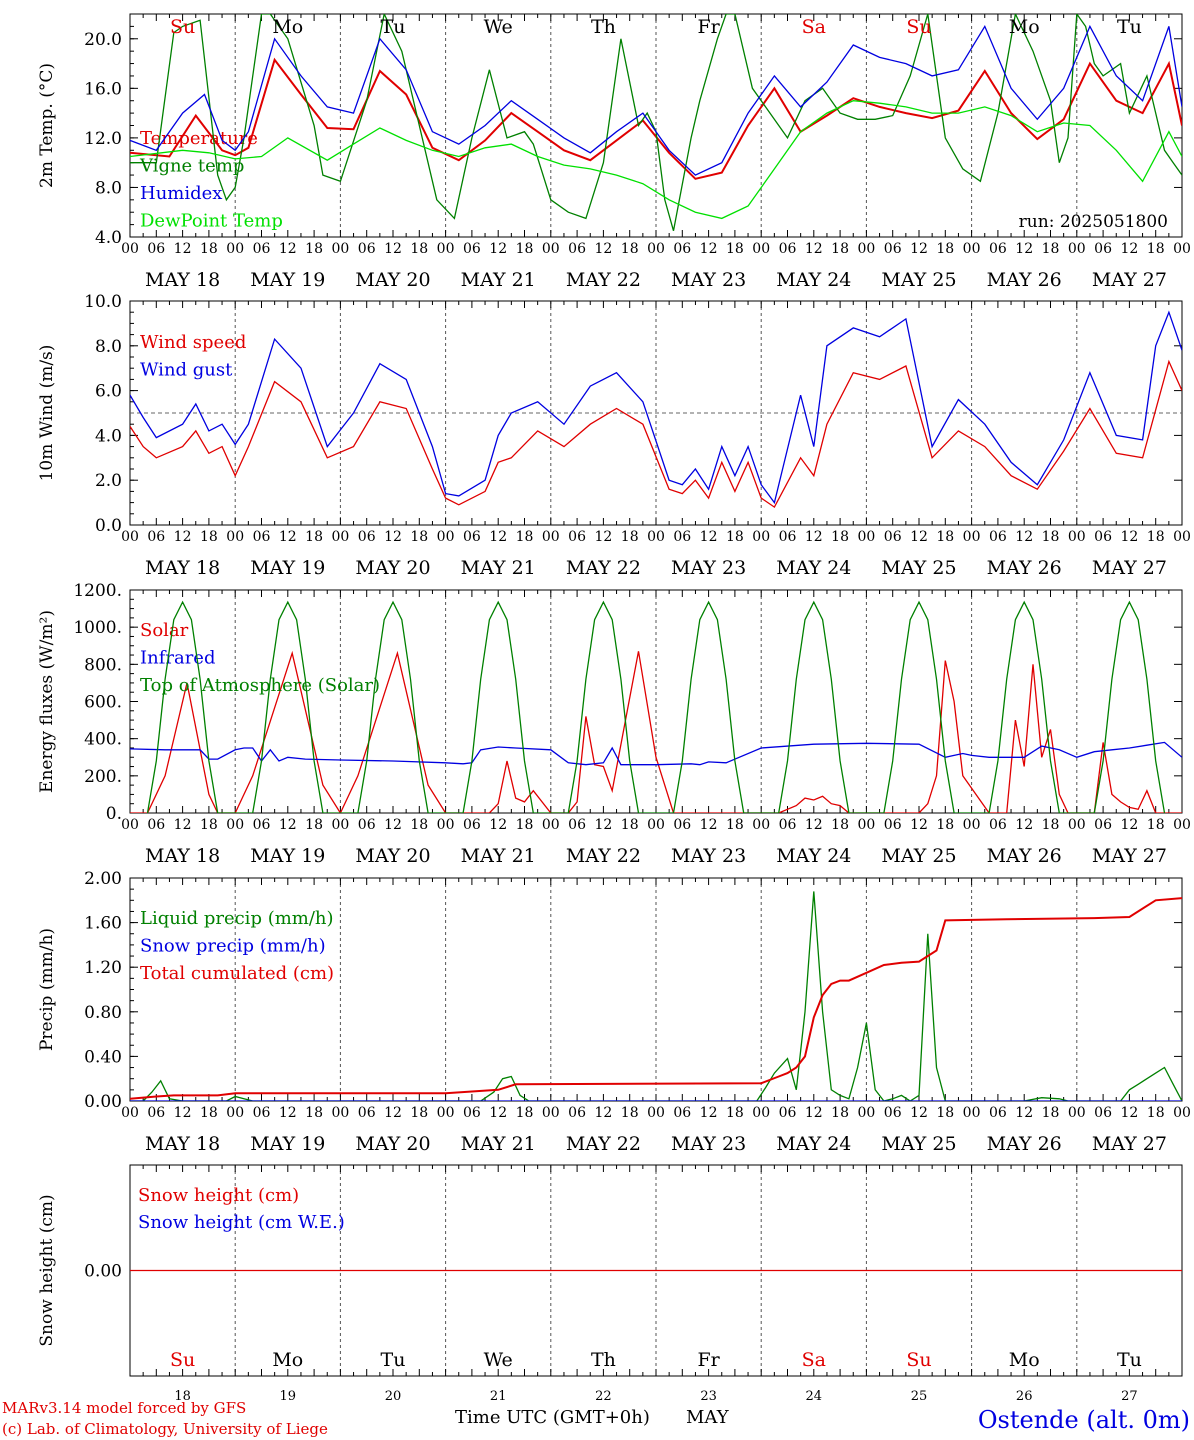 The height and width of the screenshot is (1440, 1194). Describe the element at coordinates (1129, 856) in the screenshot. I see `panel-3-date-label: MAY 27` at that location.